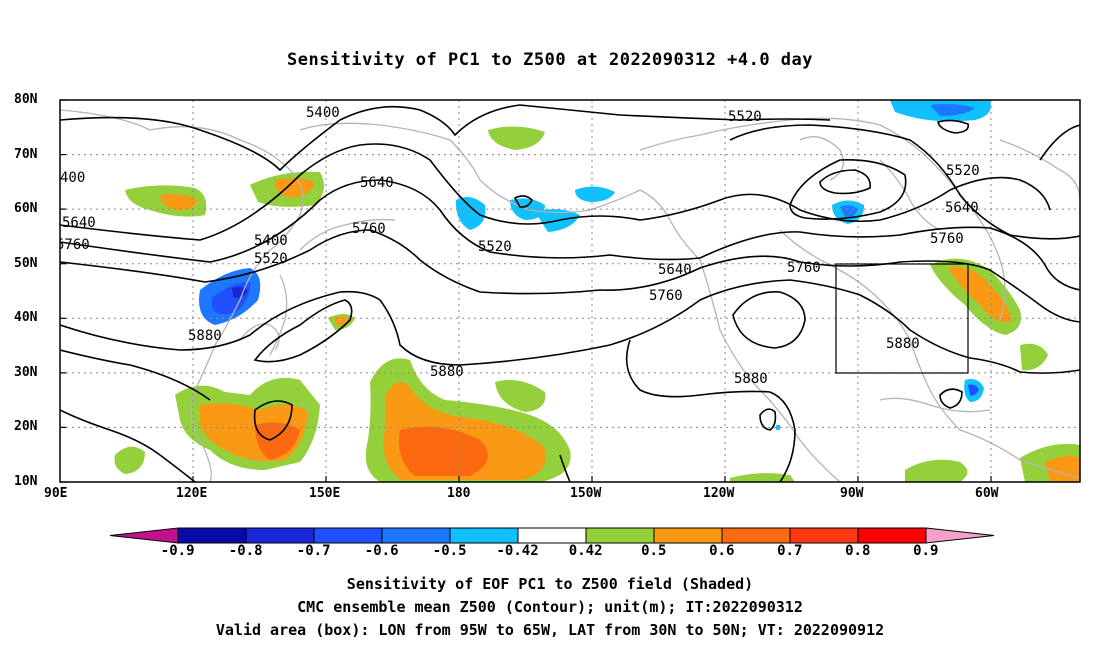 The width and height of the screenshot is (1100, 650). I want to click on lat-label: 30N, so click(26, 372).